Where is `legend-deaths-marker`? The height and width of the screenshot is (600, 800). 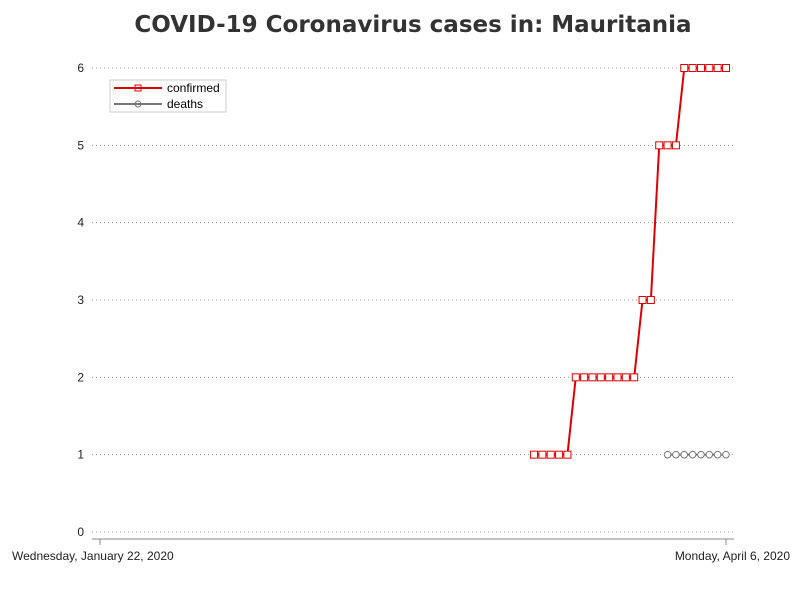 legend-deaths-marker is located at coordinates (138, 104).